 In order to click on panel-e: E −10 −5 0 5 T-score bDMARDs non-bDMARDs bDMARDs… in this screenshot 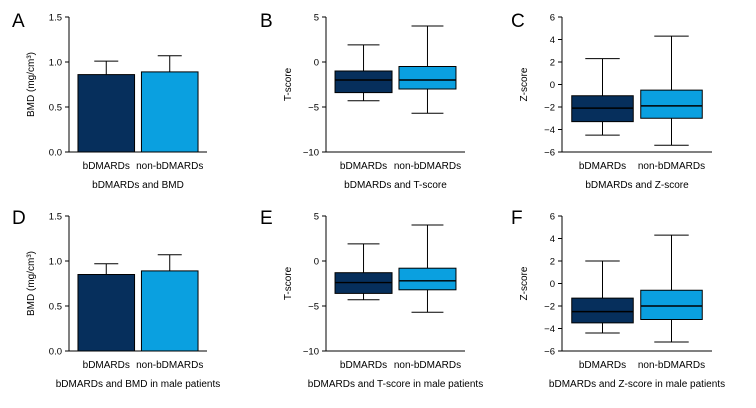, I will do `click(371, 299)`.